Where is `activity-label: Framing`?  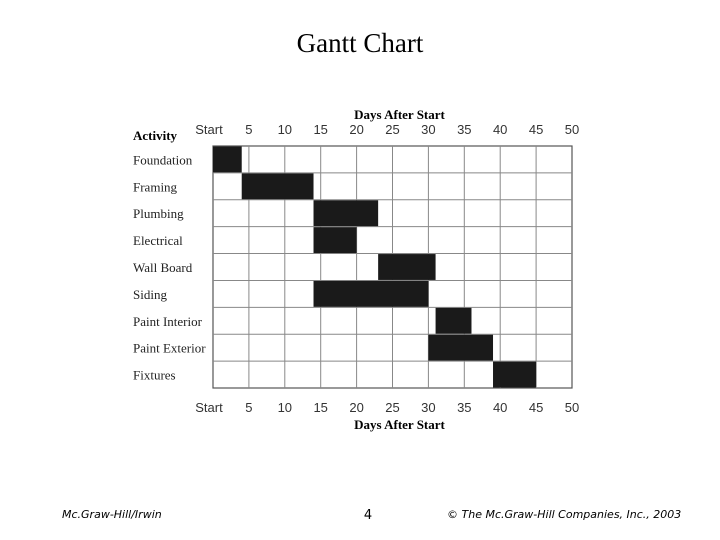 activity-label: Framing is located at coordinates (155, 186).